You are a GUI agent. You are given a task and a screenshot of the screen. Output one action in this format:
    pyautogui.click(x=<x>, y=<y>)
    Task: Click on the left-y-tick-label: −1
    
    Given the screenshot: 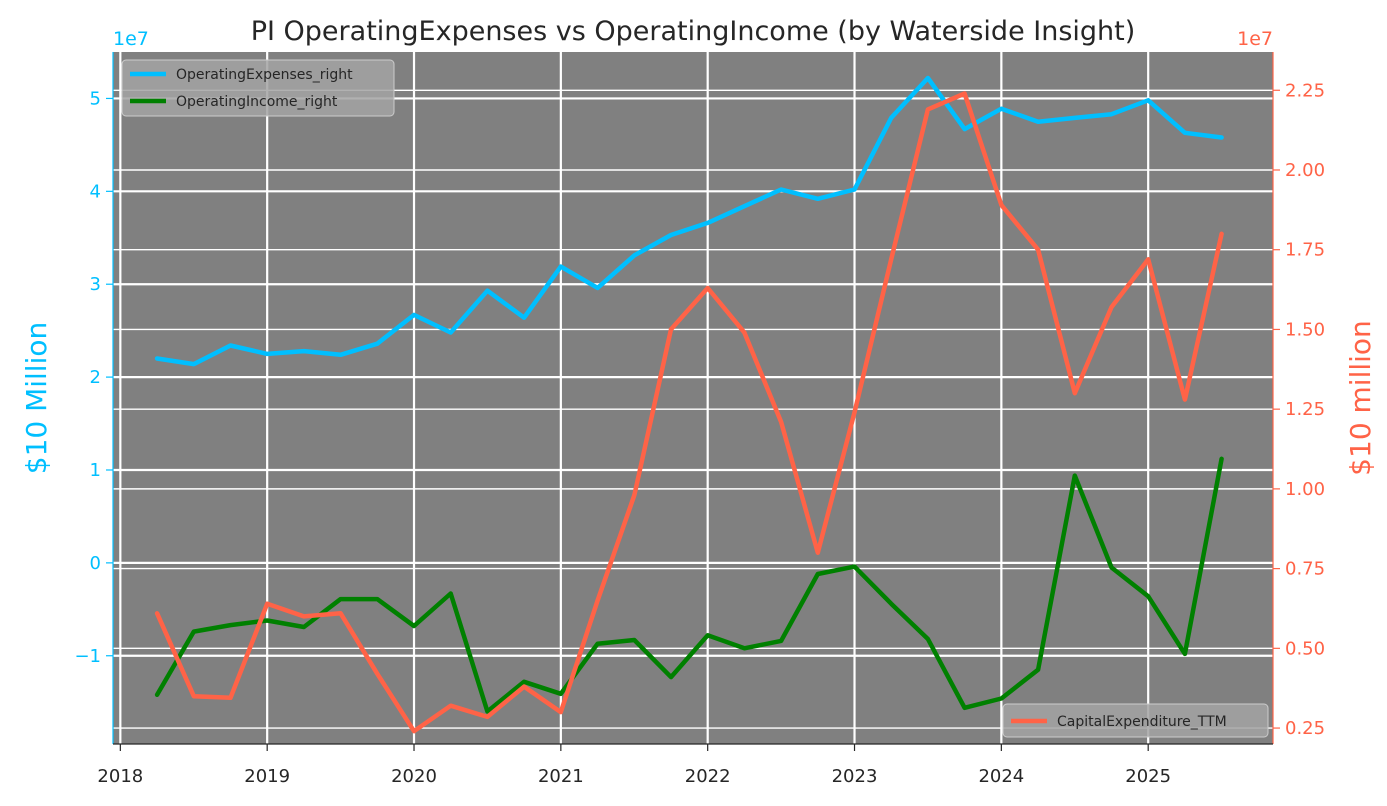 What is the action you would take?
    pyautogui.click(x=87, y=656)
    